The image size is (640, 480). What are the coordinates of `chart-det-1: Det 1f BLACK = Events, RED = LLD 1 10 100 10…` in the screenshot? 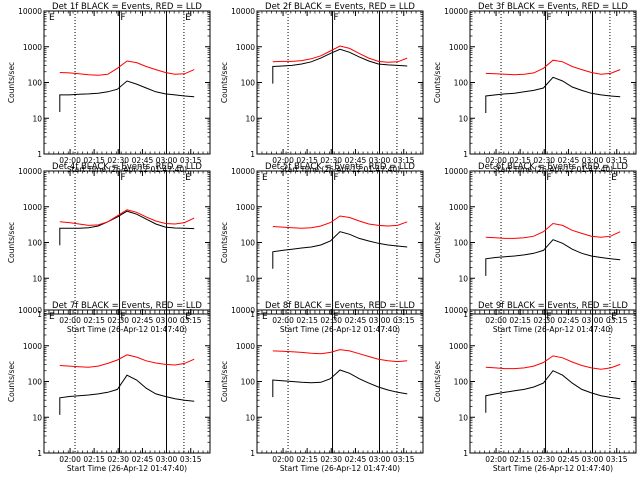 It's located at (109, 88).